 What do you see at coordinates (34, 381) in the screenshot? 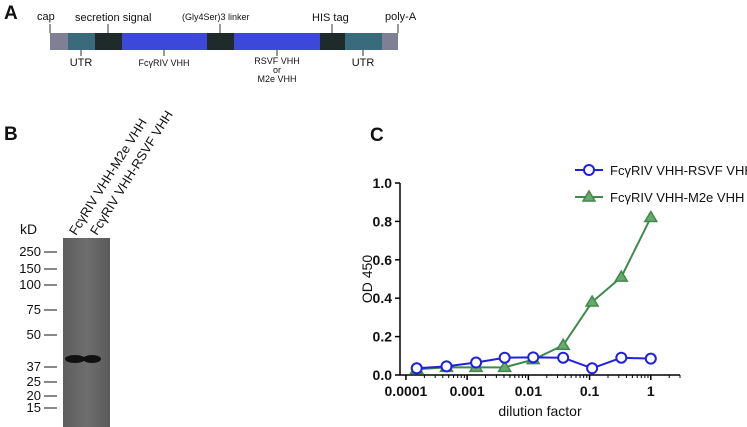
I see `marker-label: 25` at bounding box center [34, 381].